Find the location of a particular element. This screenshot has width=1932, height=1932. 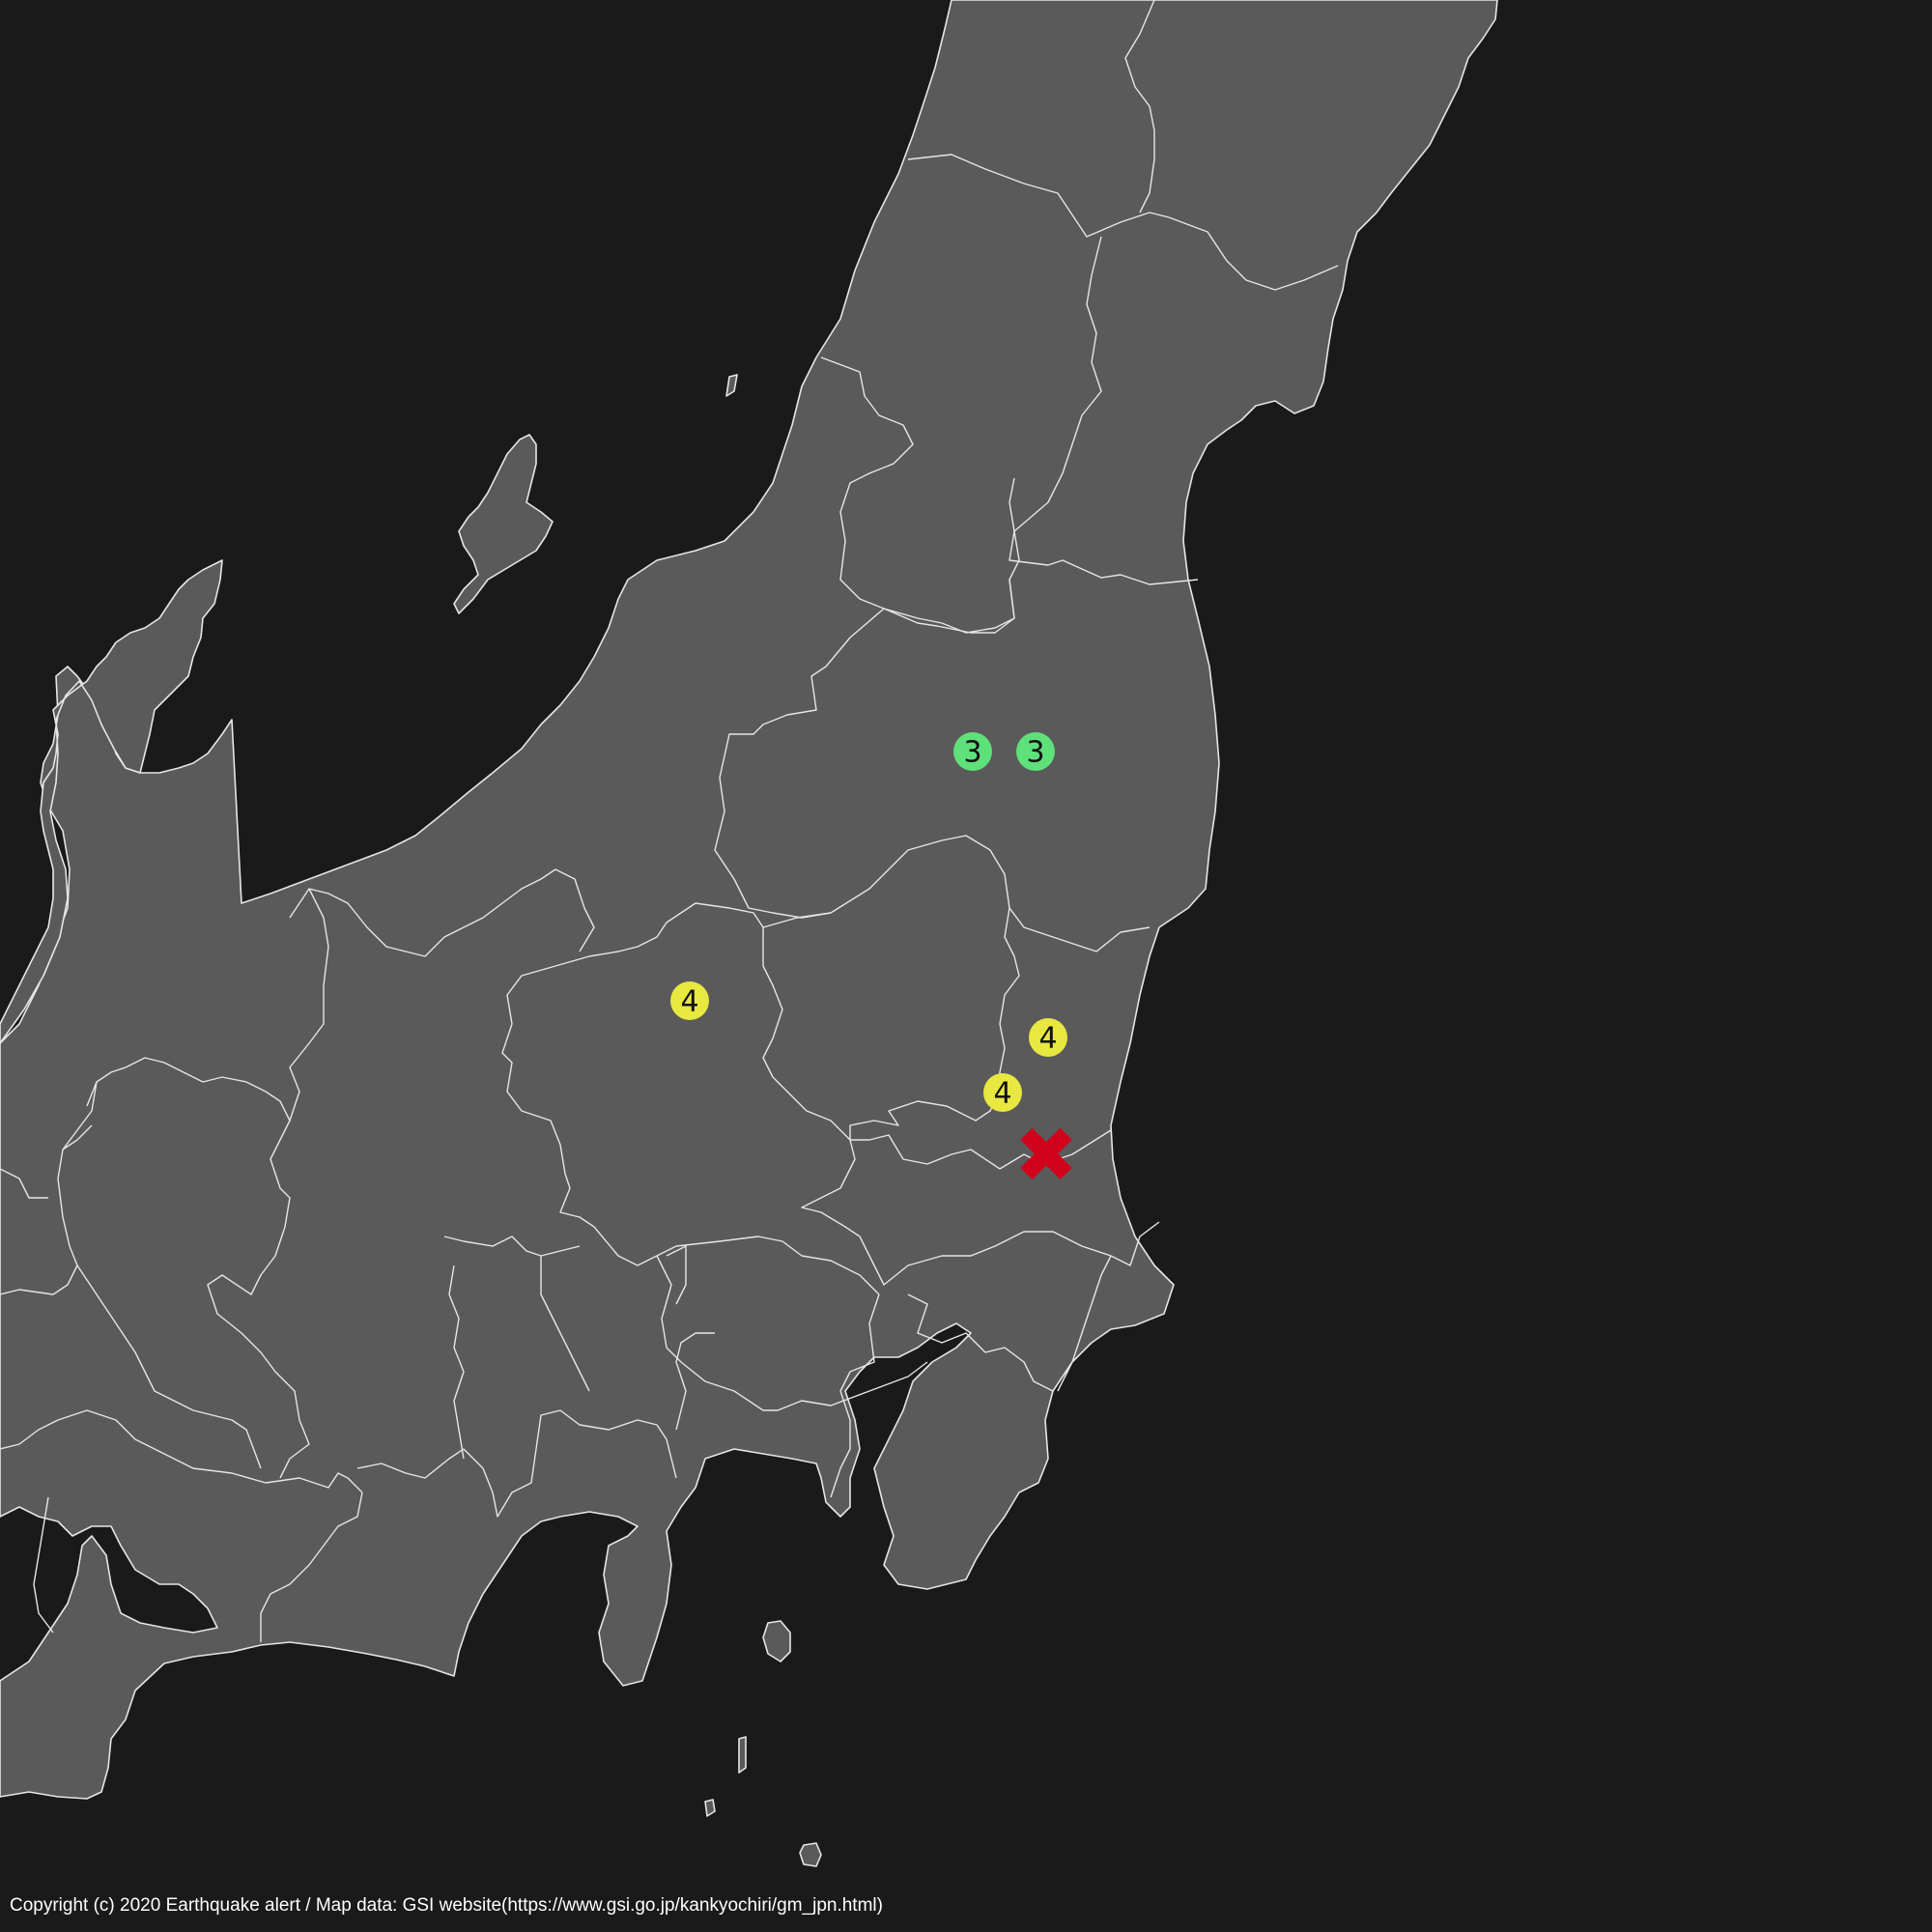

noto-peninsula is located at coordinates (111, 801).